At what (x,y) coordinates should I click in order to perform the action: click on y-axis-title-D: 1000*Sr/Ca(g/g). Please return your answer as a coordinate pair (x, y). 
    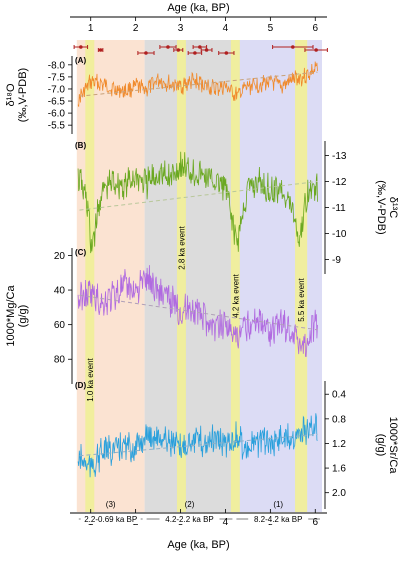
    Looking at the image, I should click on (387, 446).